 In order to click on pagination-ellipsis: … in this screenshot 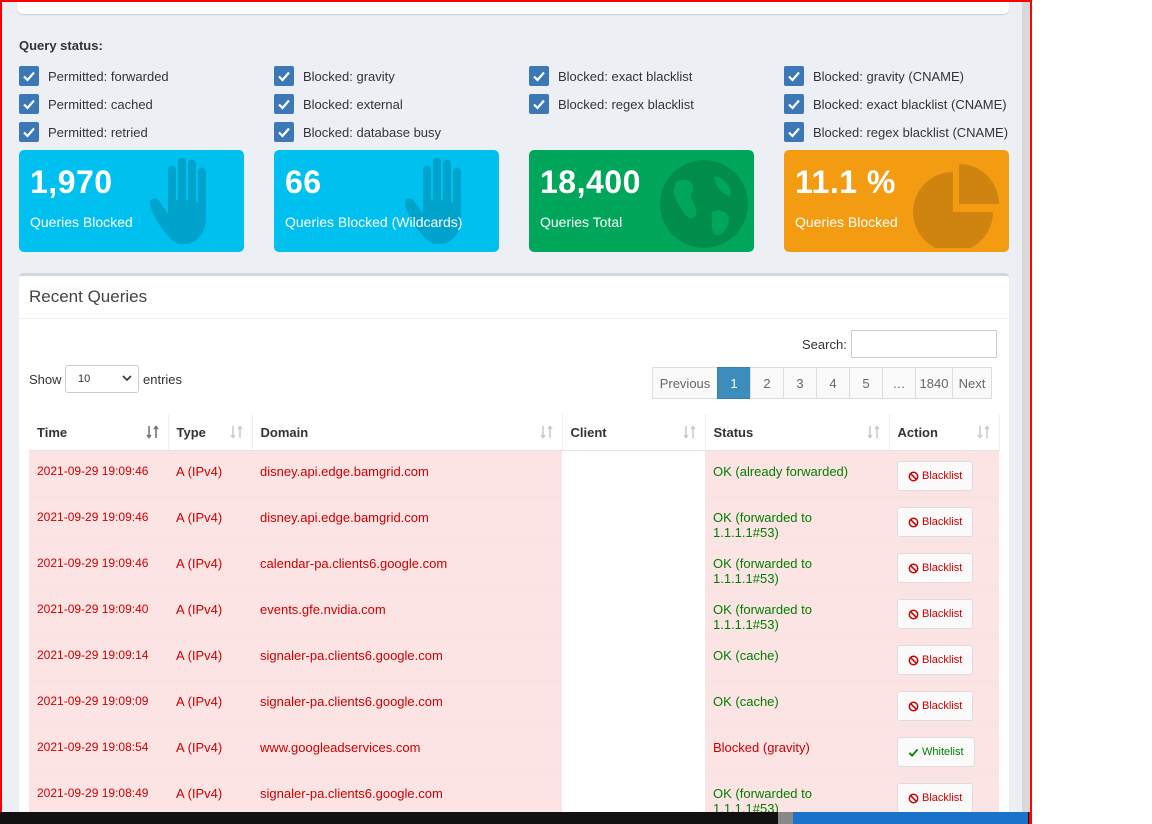, I will do `click(899, 383)`.